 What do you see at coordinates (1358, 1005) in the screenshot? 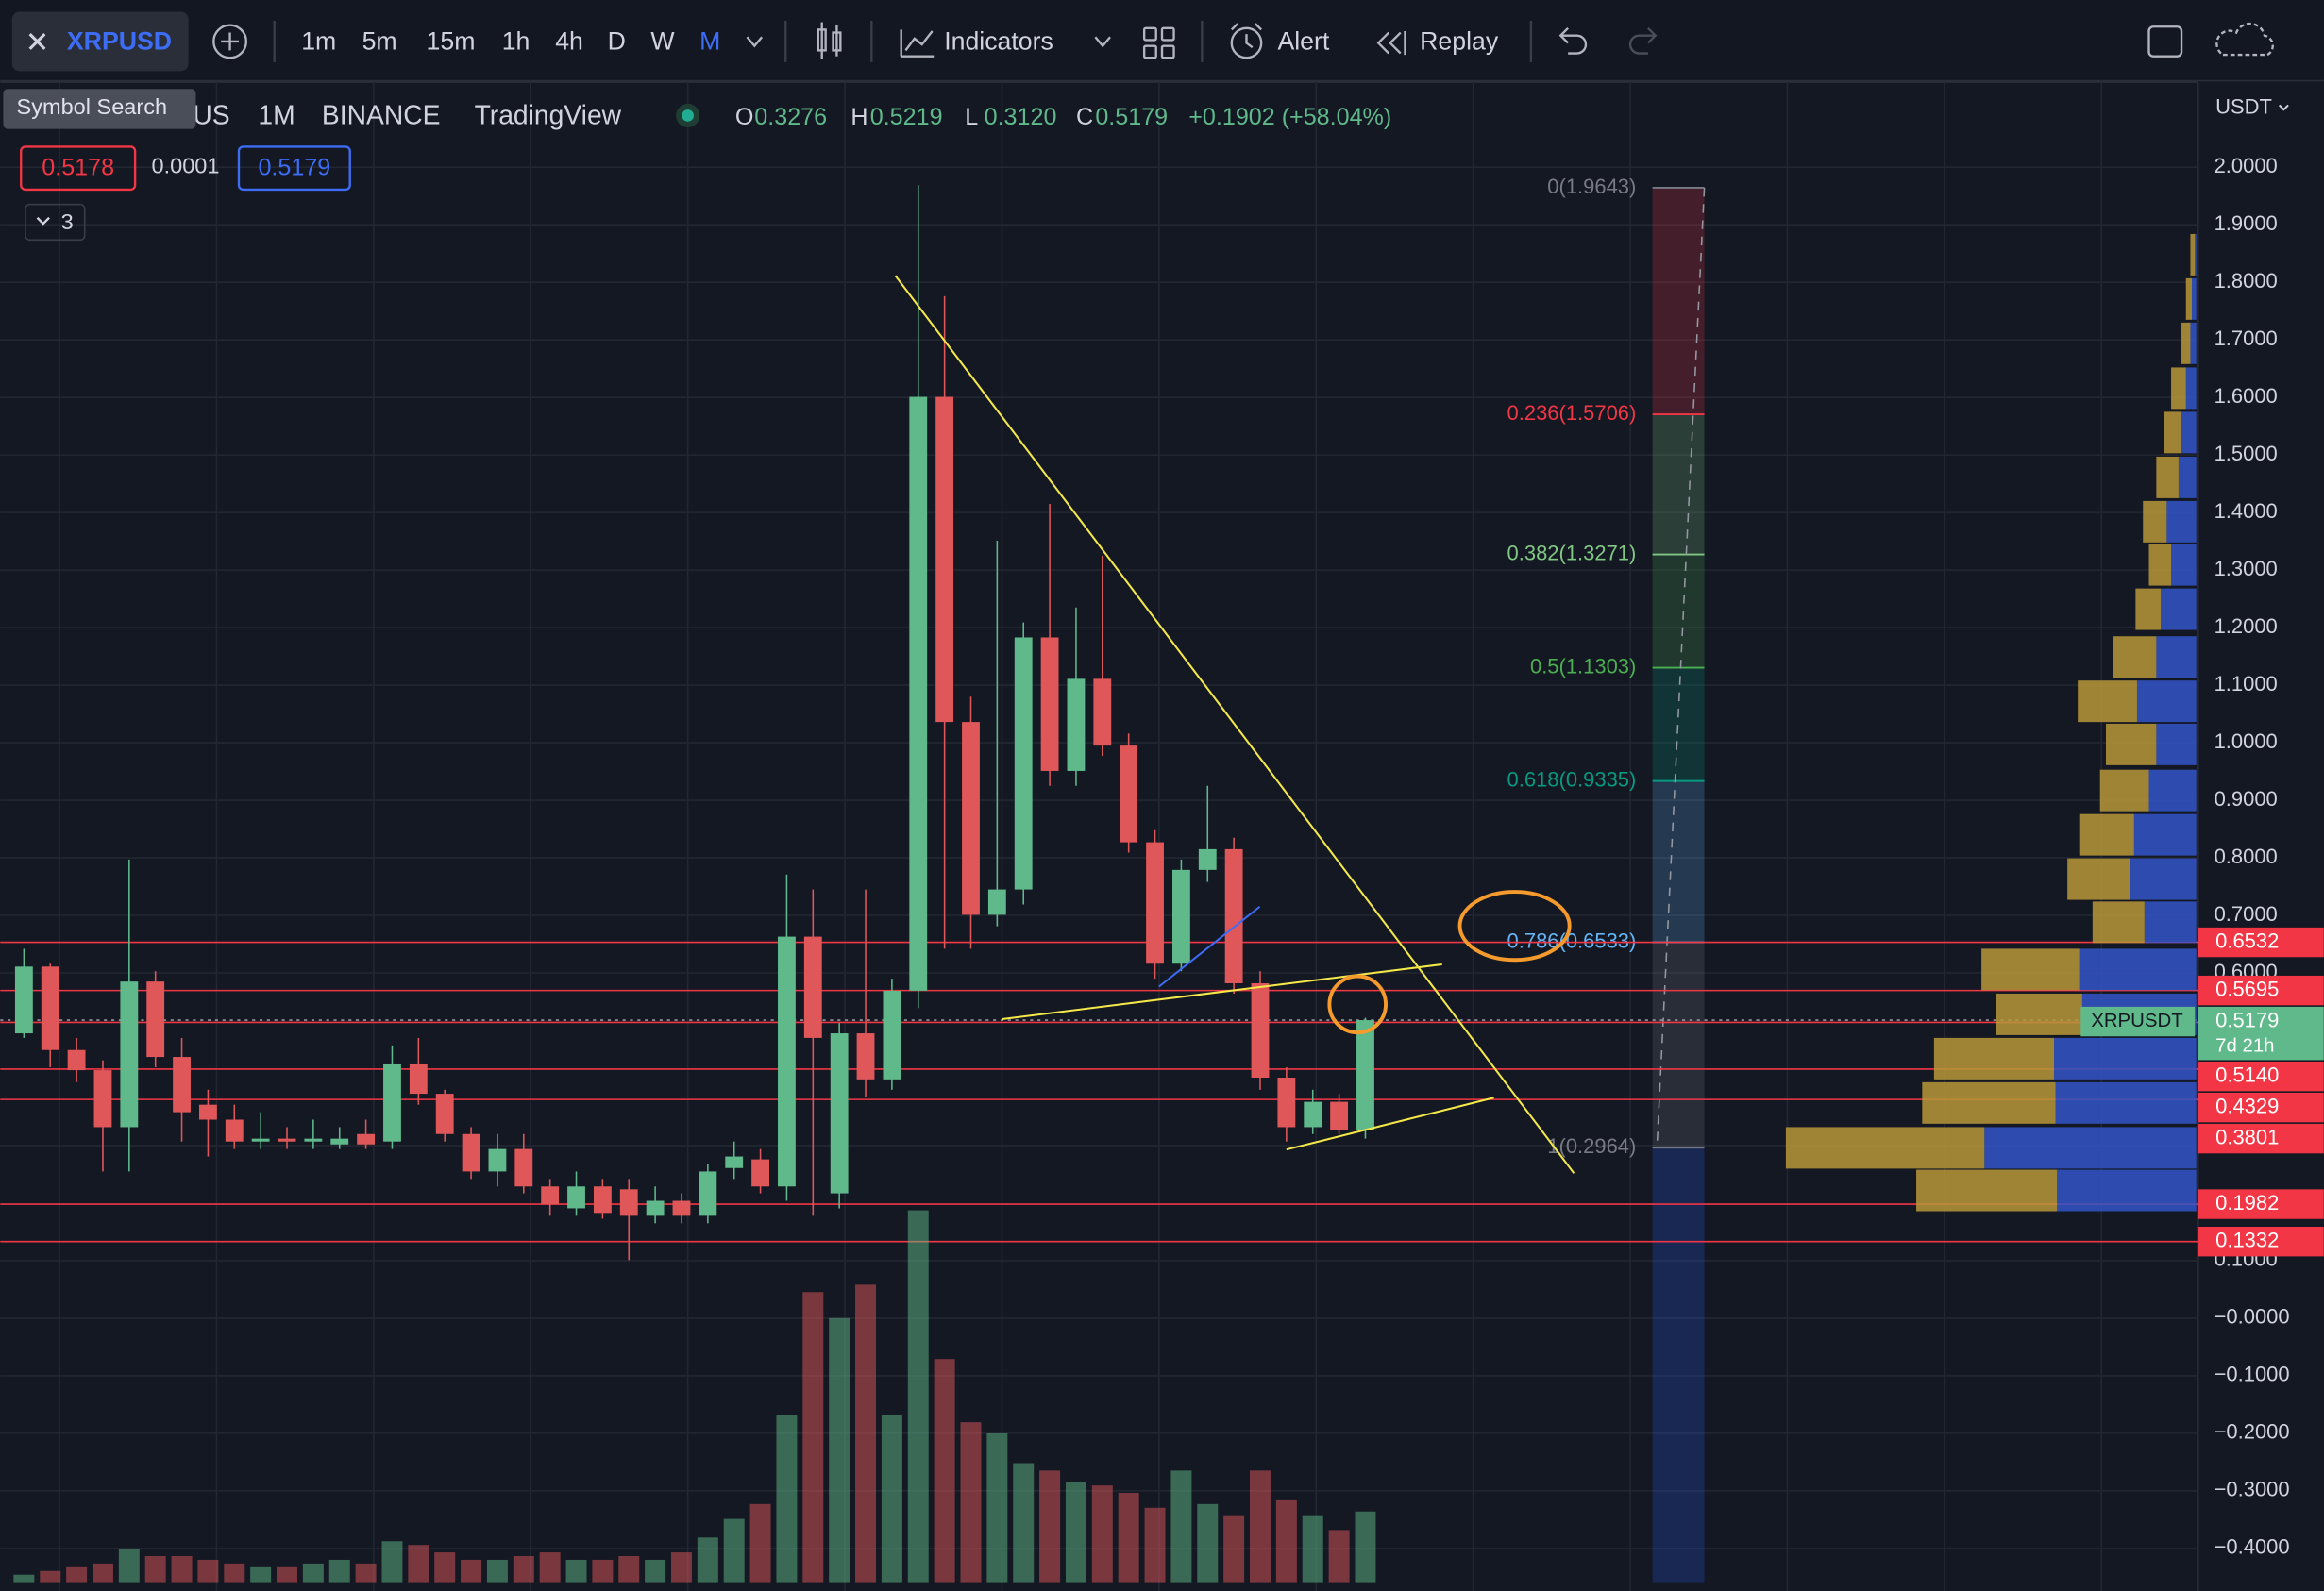
I see `highlight-circle` at bounding box center [1358, 1005].